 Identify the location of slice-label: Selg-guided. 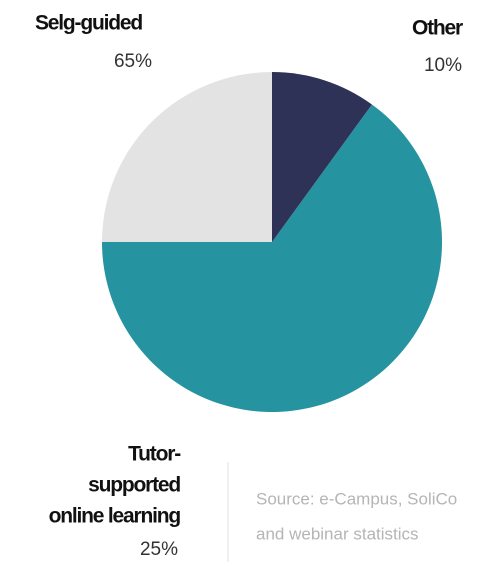
(88, 23).